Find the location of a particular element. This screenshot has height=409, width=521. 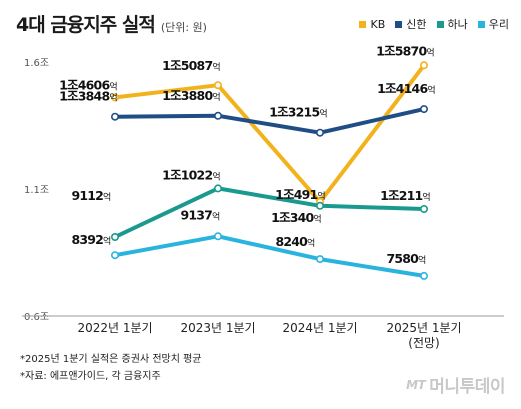

x-tick-label: 2023년 1분기 is located at coordinates (217, 328).